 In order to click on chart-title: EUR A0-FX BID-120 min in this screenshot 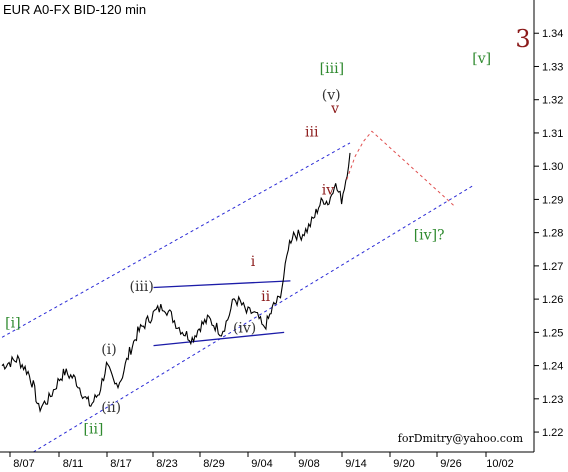, I will do `click(74, 9)`.